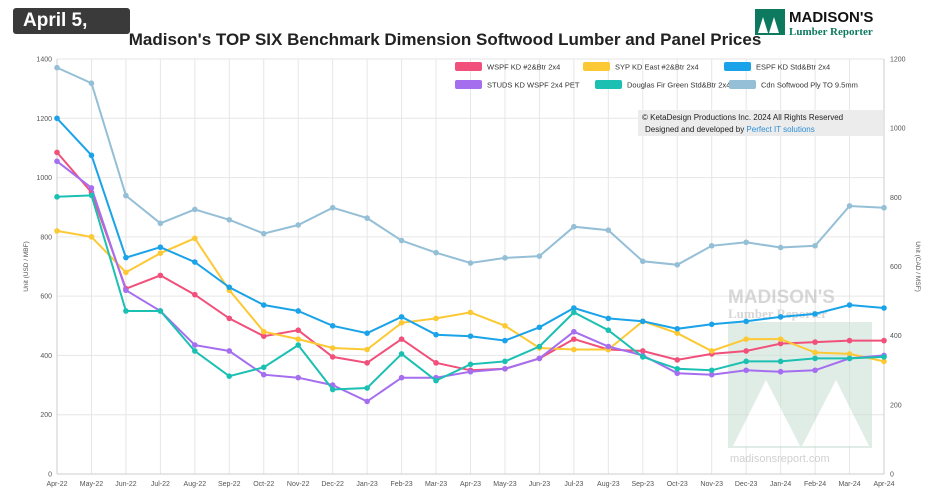  Describe the element at coordinates (507, 67) in the screenshot. I see `legend-item: WSPF KD #2&Btr 2x4` at that location.